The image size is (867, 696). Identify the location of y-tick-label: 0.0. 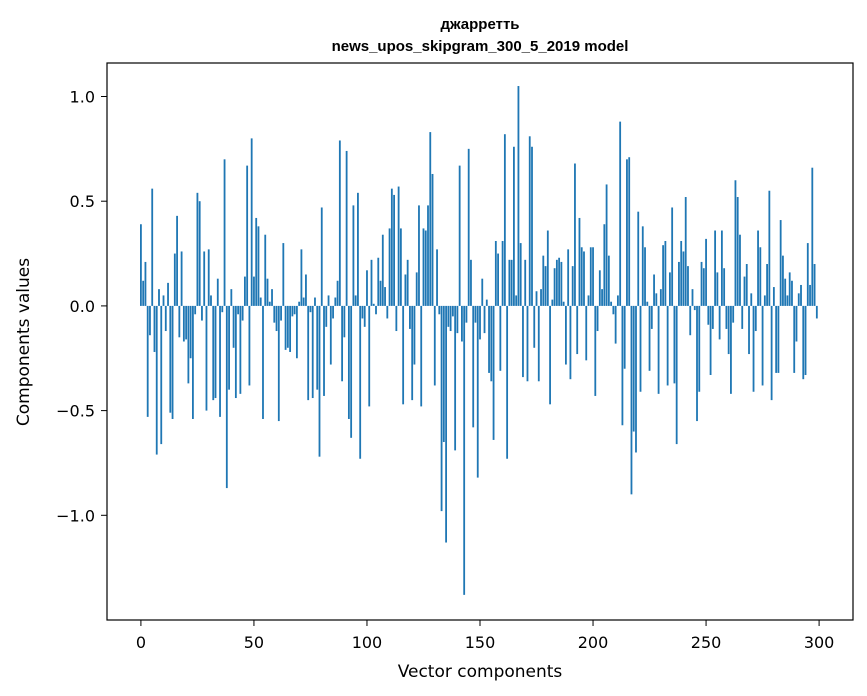
(82, 306).